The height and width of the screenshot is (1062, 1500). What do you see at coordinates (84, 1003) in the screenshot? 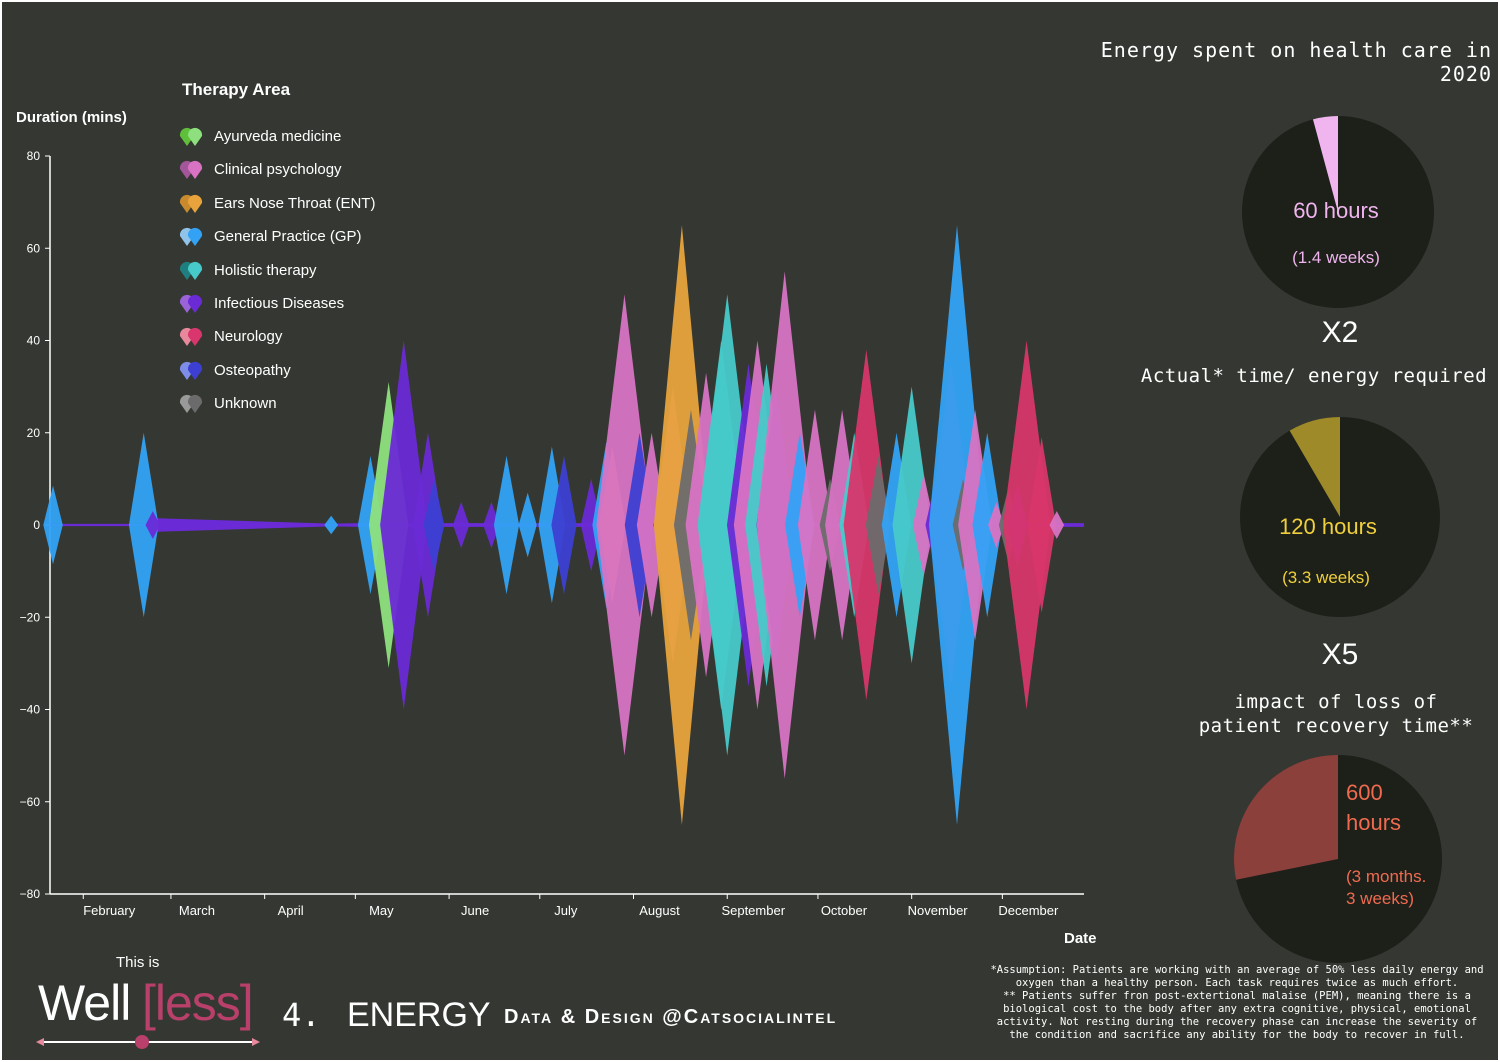
I see `logo-well-text: Well` at bounding box center [84, 1003].